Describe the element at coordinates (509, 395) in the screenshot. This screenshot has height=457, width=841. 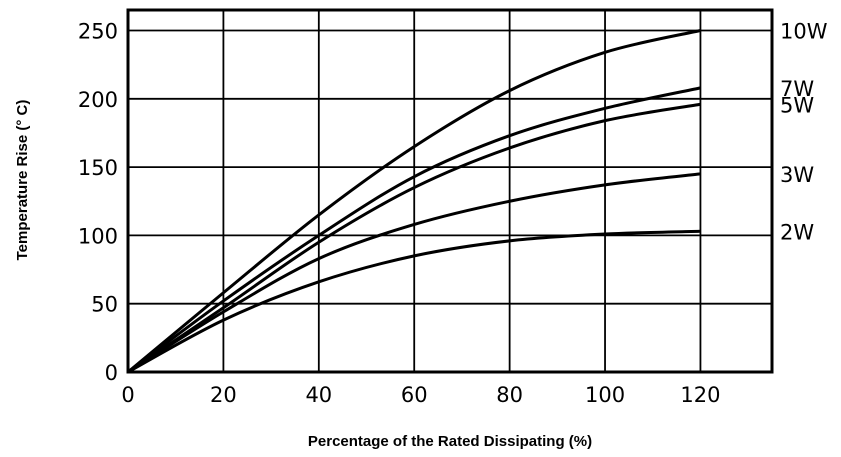
I see `x-tick-label: 80` at that location.